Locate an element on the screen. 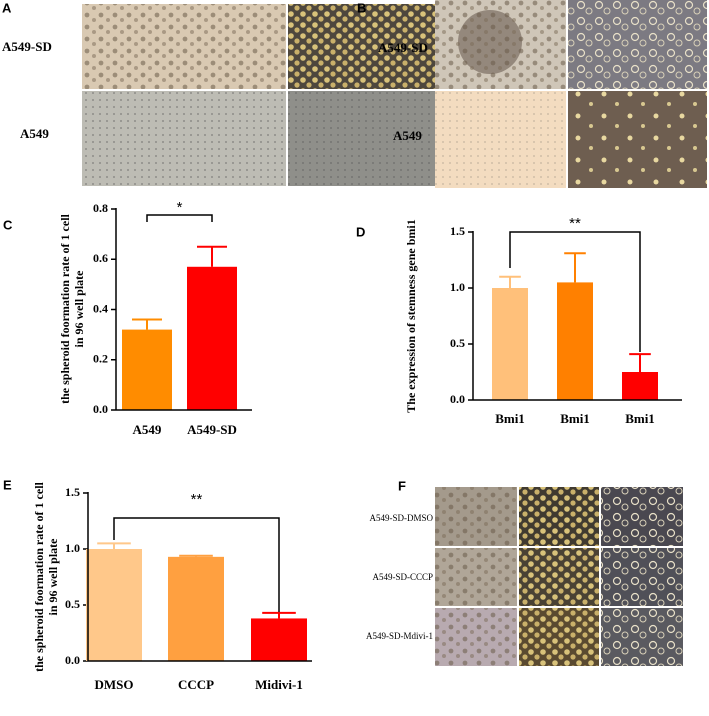  image-label: A549-SD-Mdivi-1 is located at coordinates (399, 636).